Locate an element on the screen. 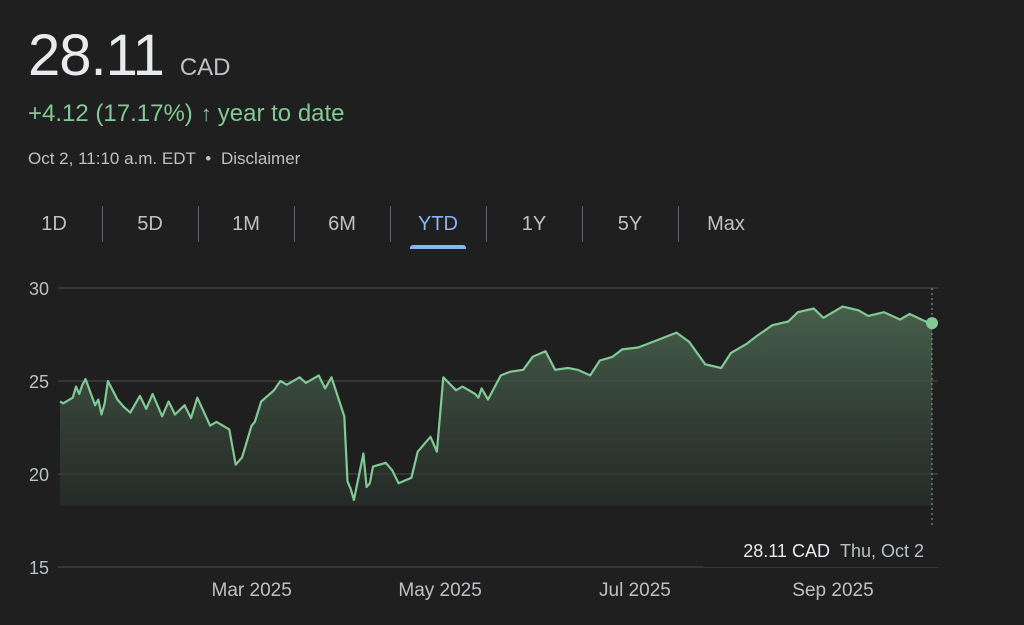 The image size is (1024, 625). arrow-up-icon: ↑ is located at coordinates (206, 113).